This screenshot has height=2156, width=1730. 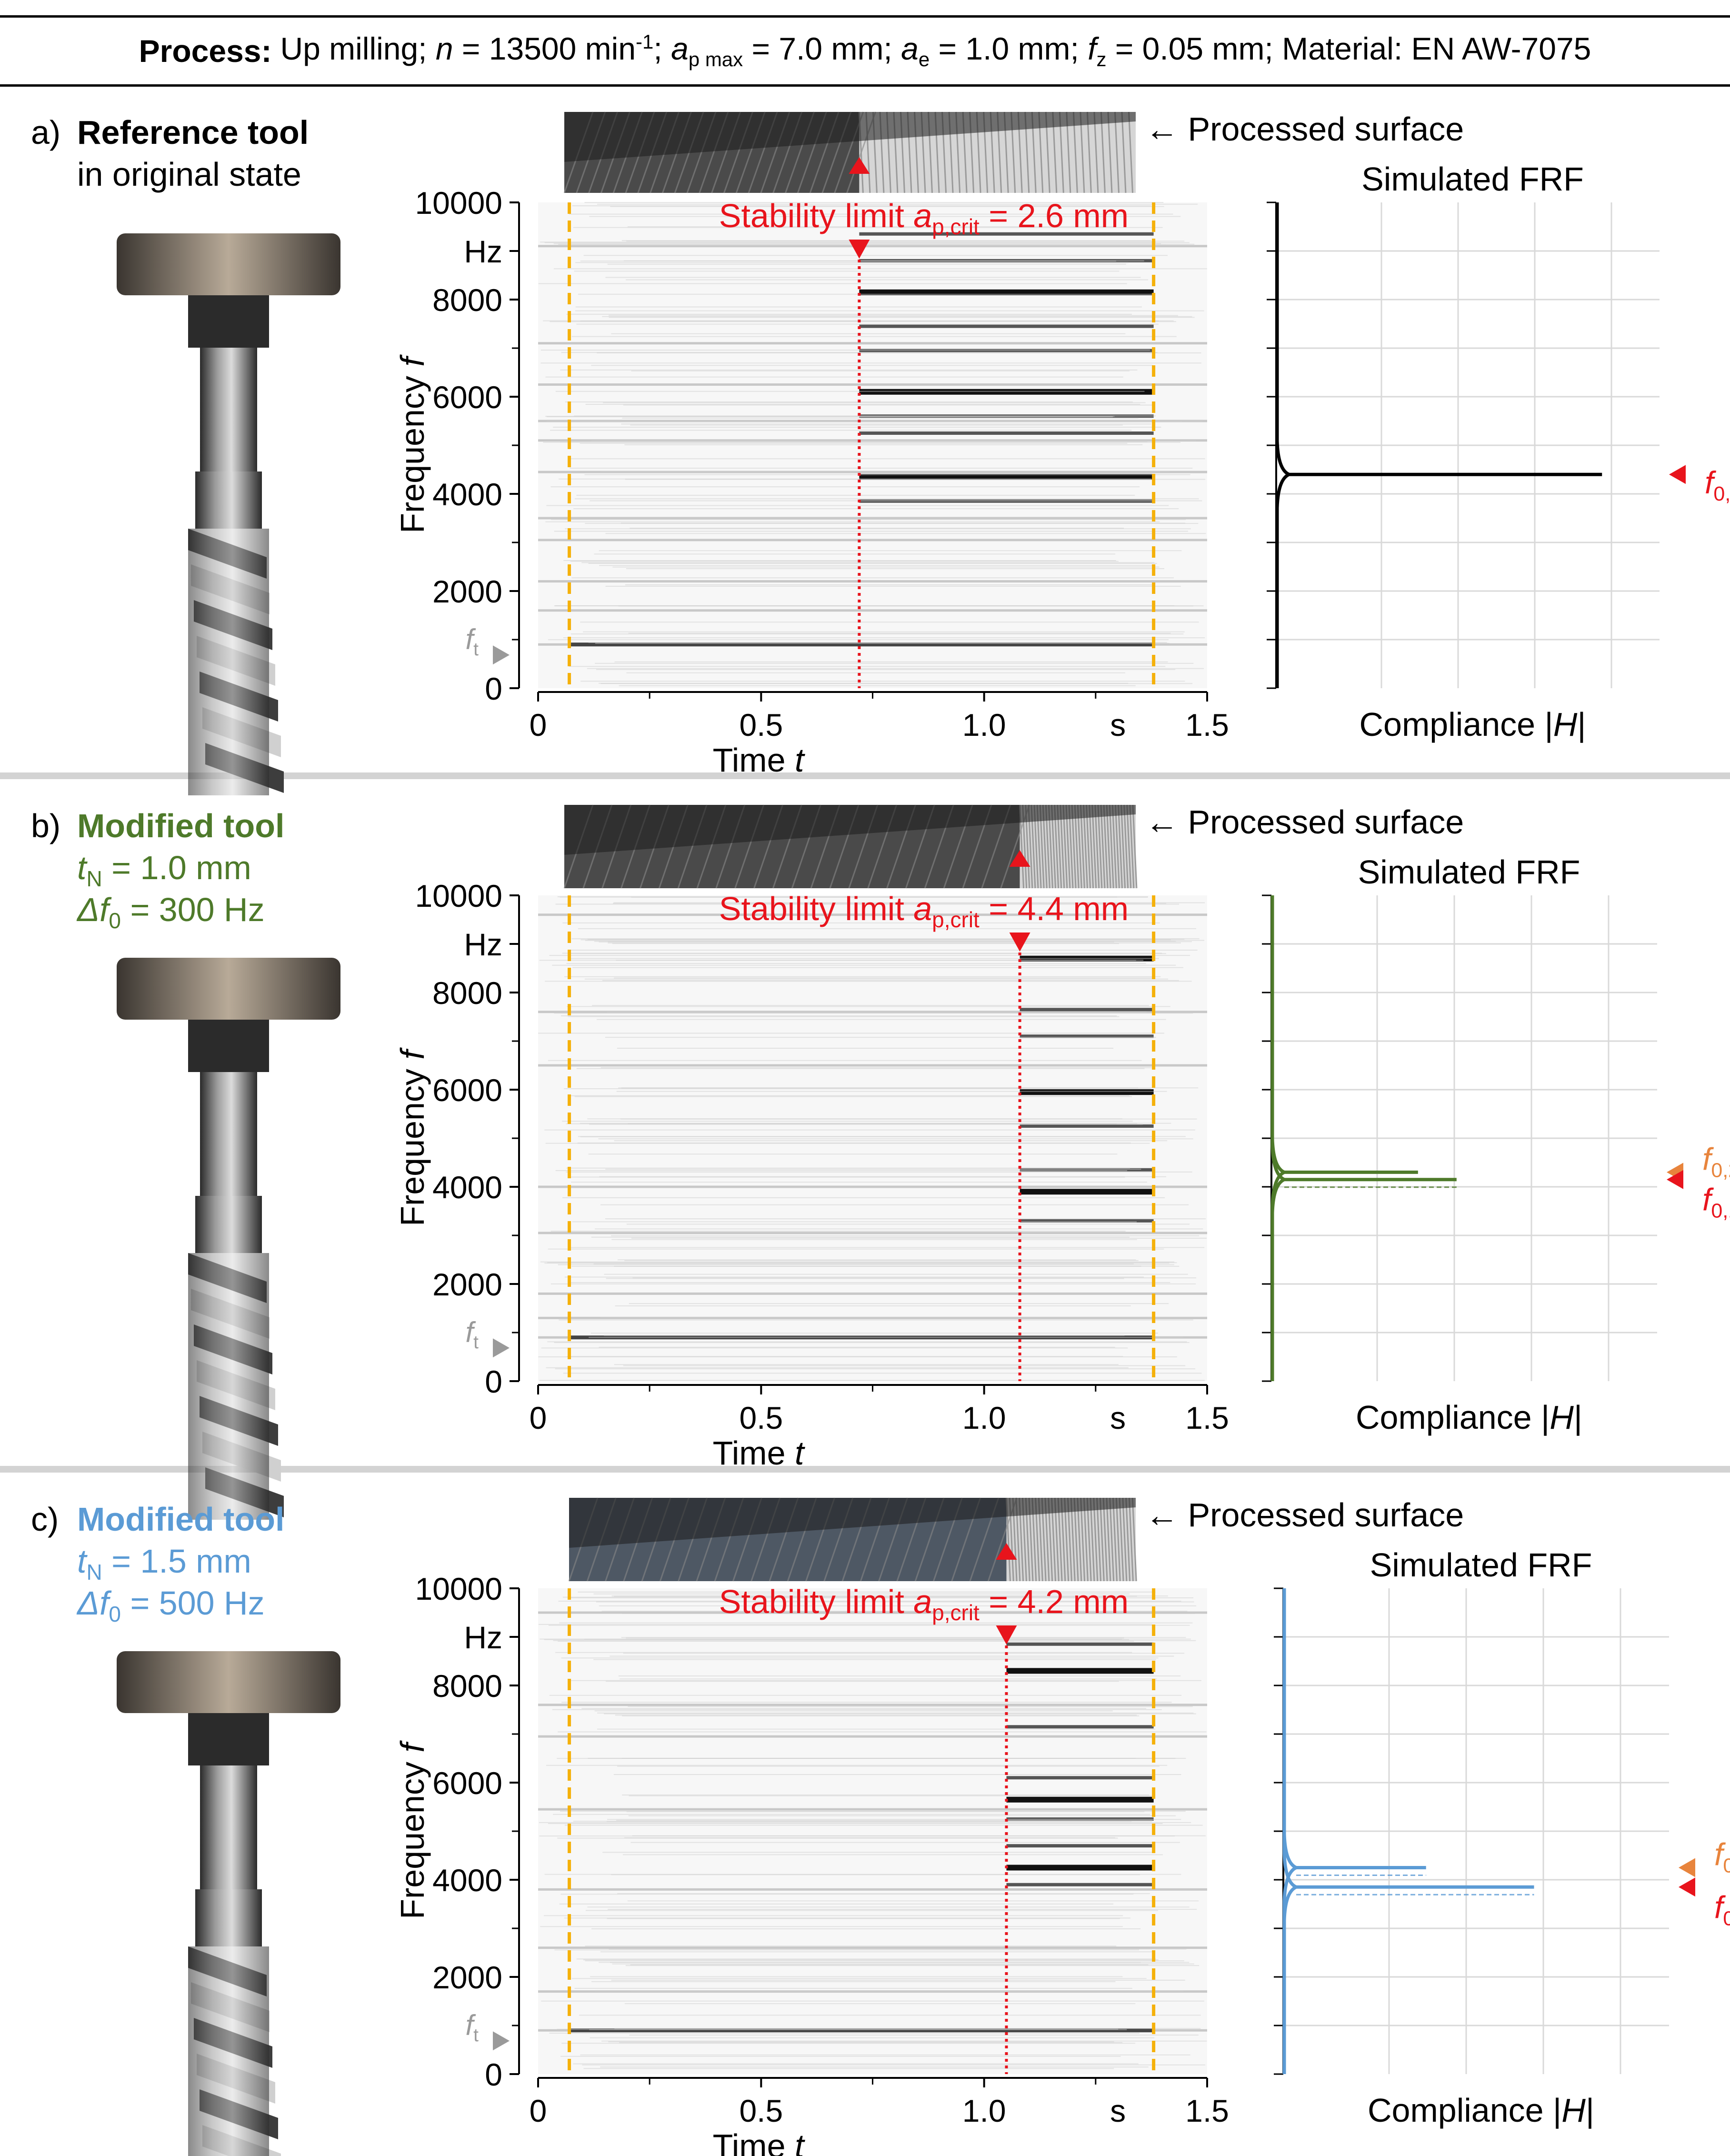 I want to click on y-tick-label: 8000, so click(x=467, y=300).